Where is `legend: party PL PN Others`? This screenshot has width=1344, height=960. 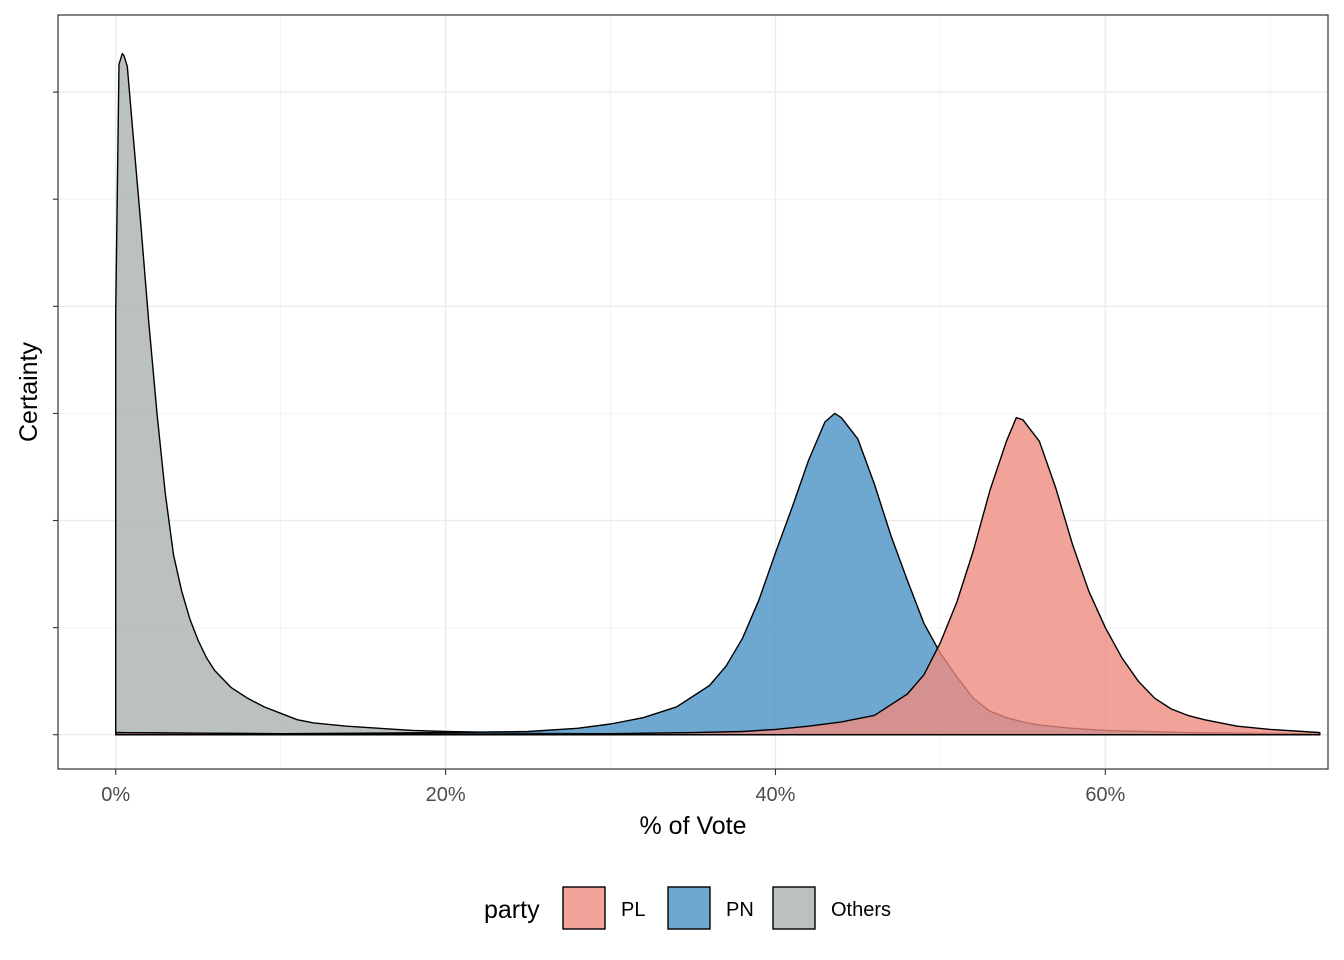 legend: party PL PN Others is located at coordinates (687, 908).